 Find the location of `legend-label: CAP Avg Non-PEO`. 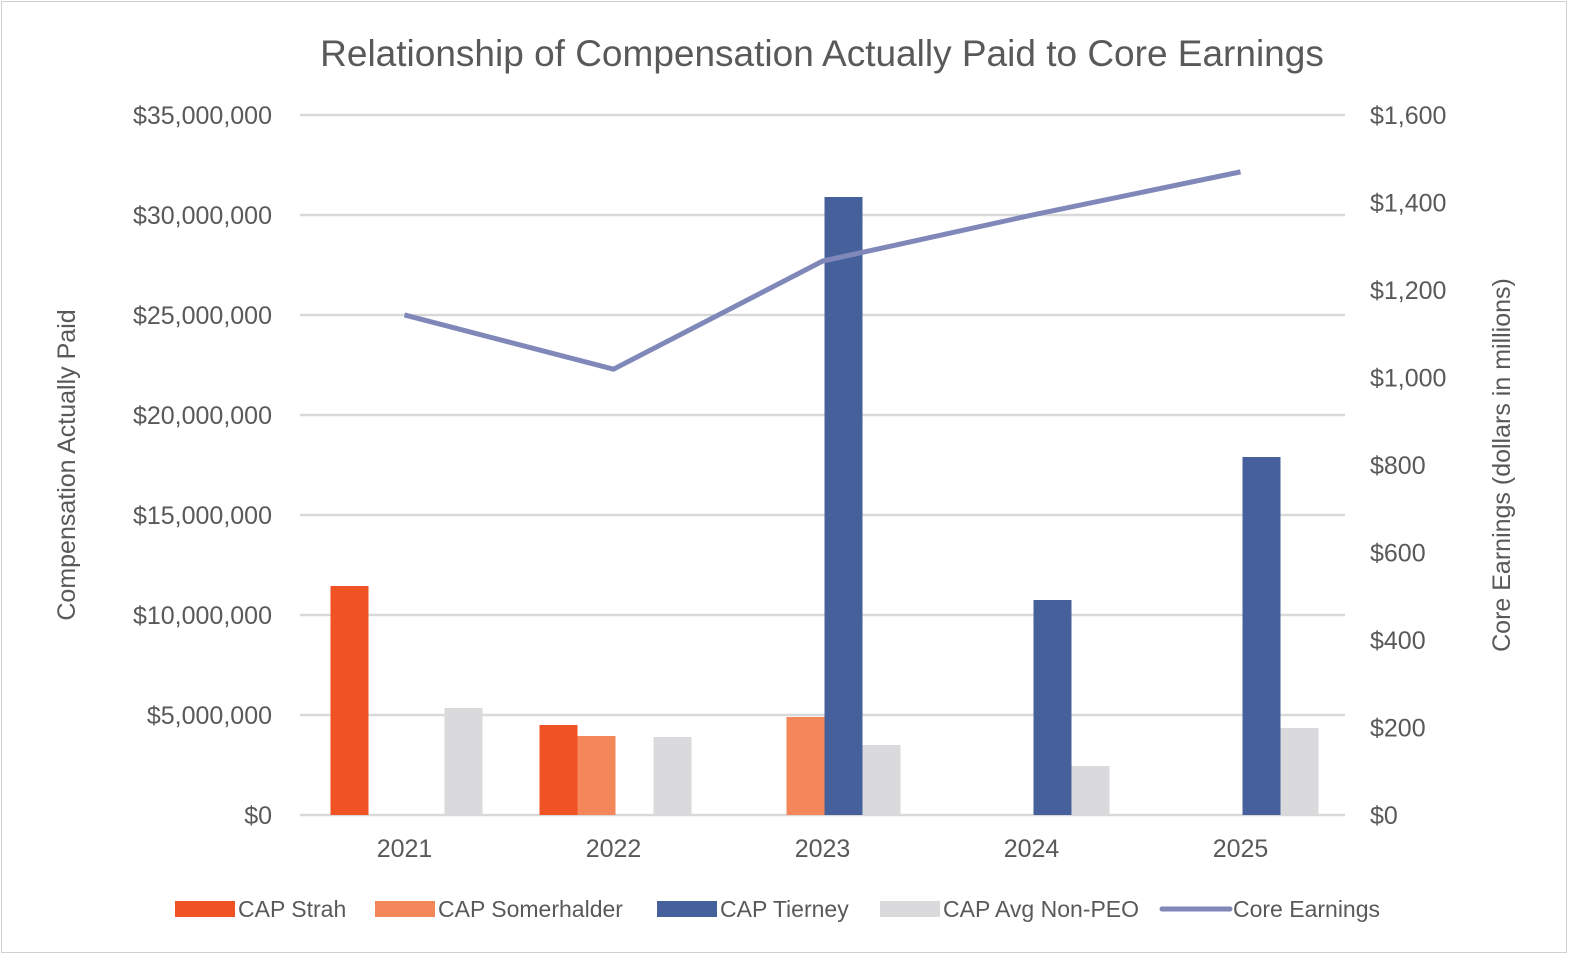

legend-label: CAP Avg Non-PEO is located at coordinates (1041, 909).